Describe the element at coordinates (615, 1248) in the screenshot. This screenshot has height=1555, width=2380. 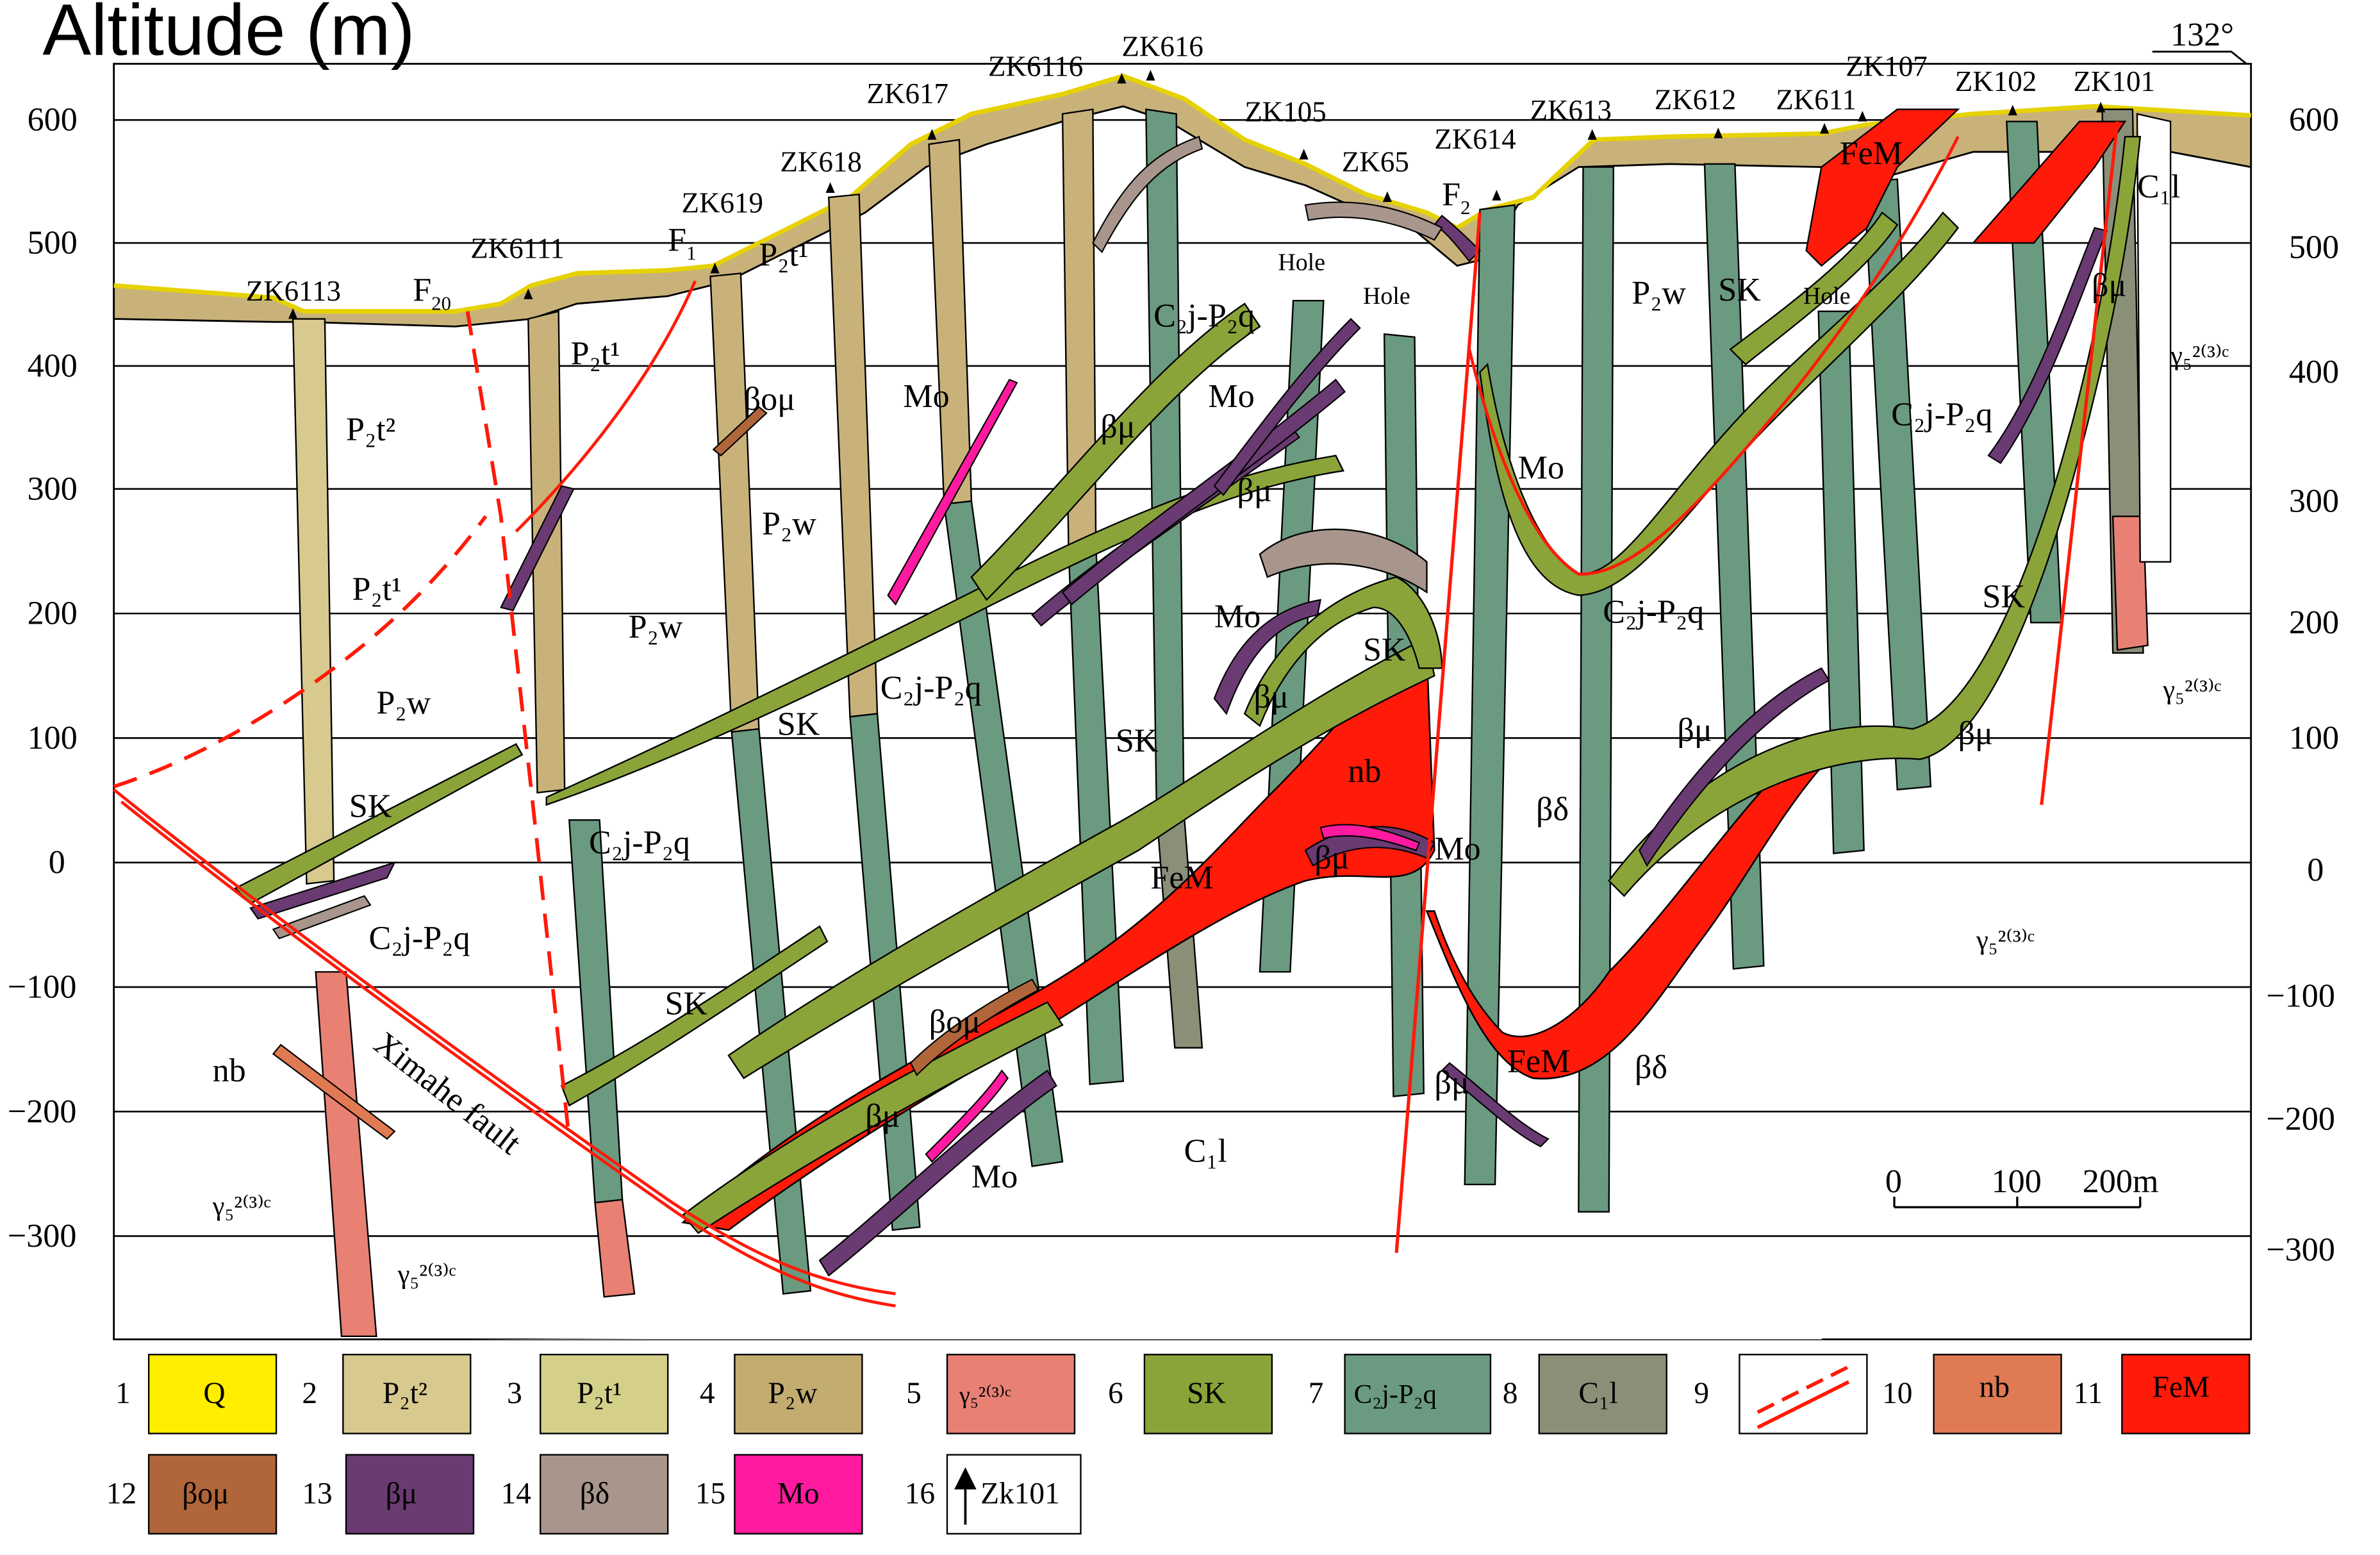
I see `borehole-zk6111-granite` at that location.